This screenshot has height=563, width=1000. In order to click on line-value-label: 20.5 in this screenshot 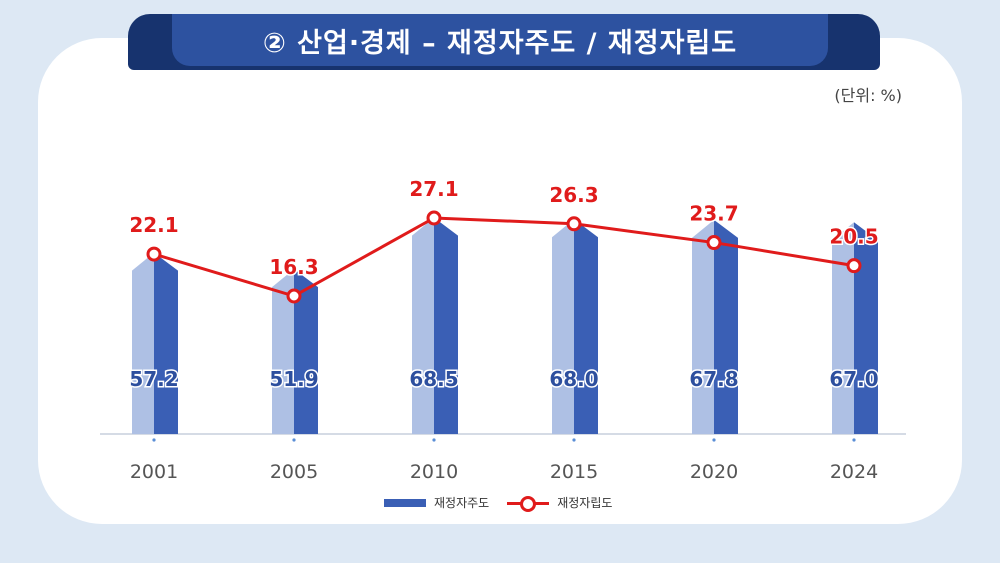, I will do `click(853, 237)`.